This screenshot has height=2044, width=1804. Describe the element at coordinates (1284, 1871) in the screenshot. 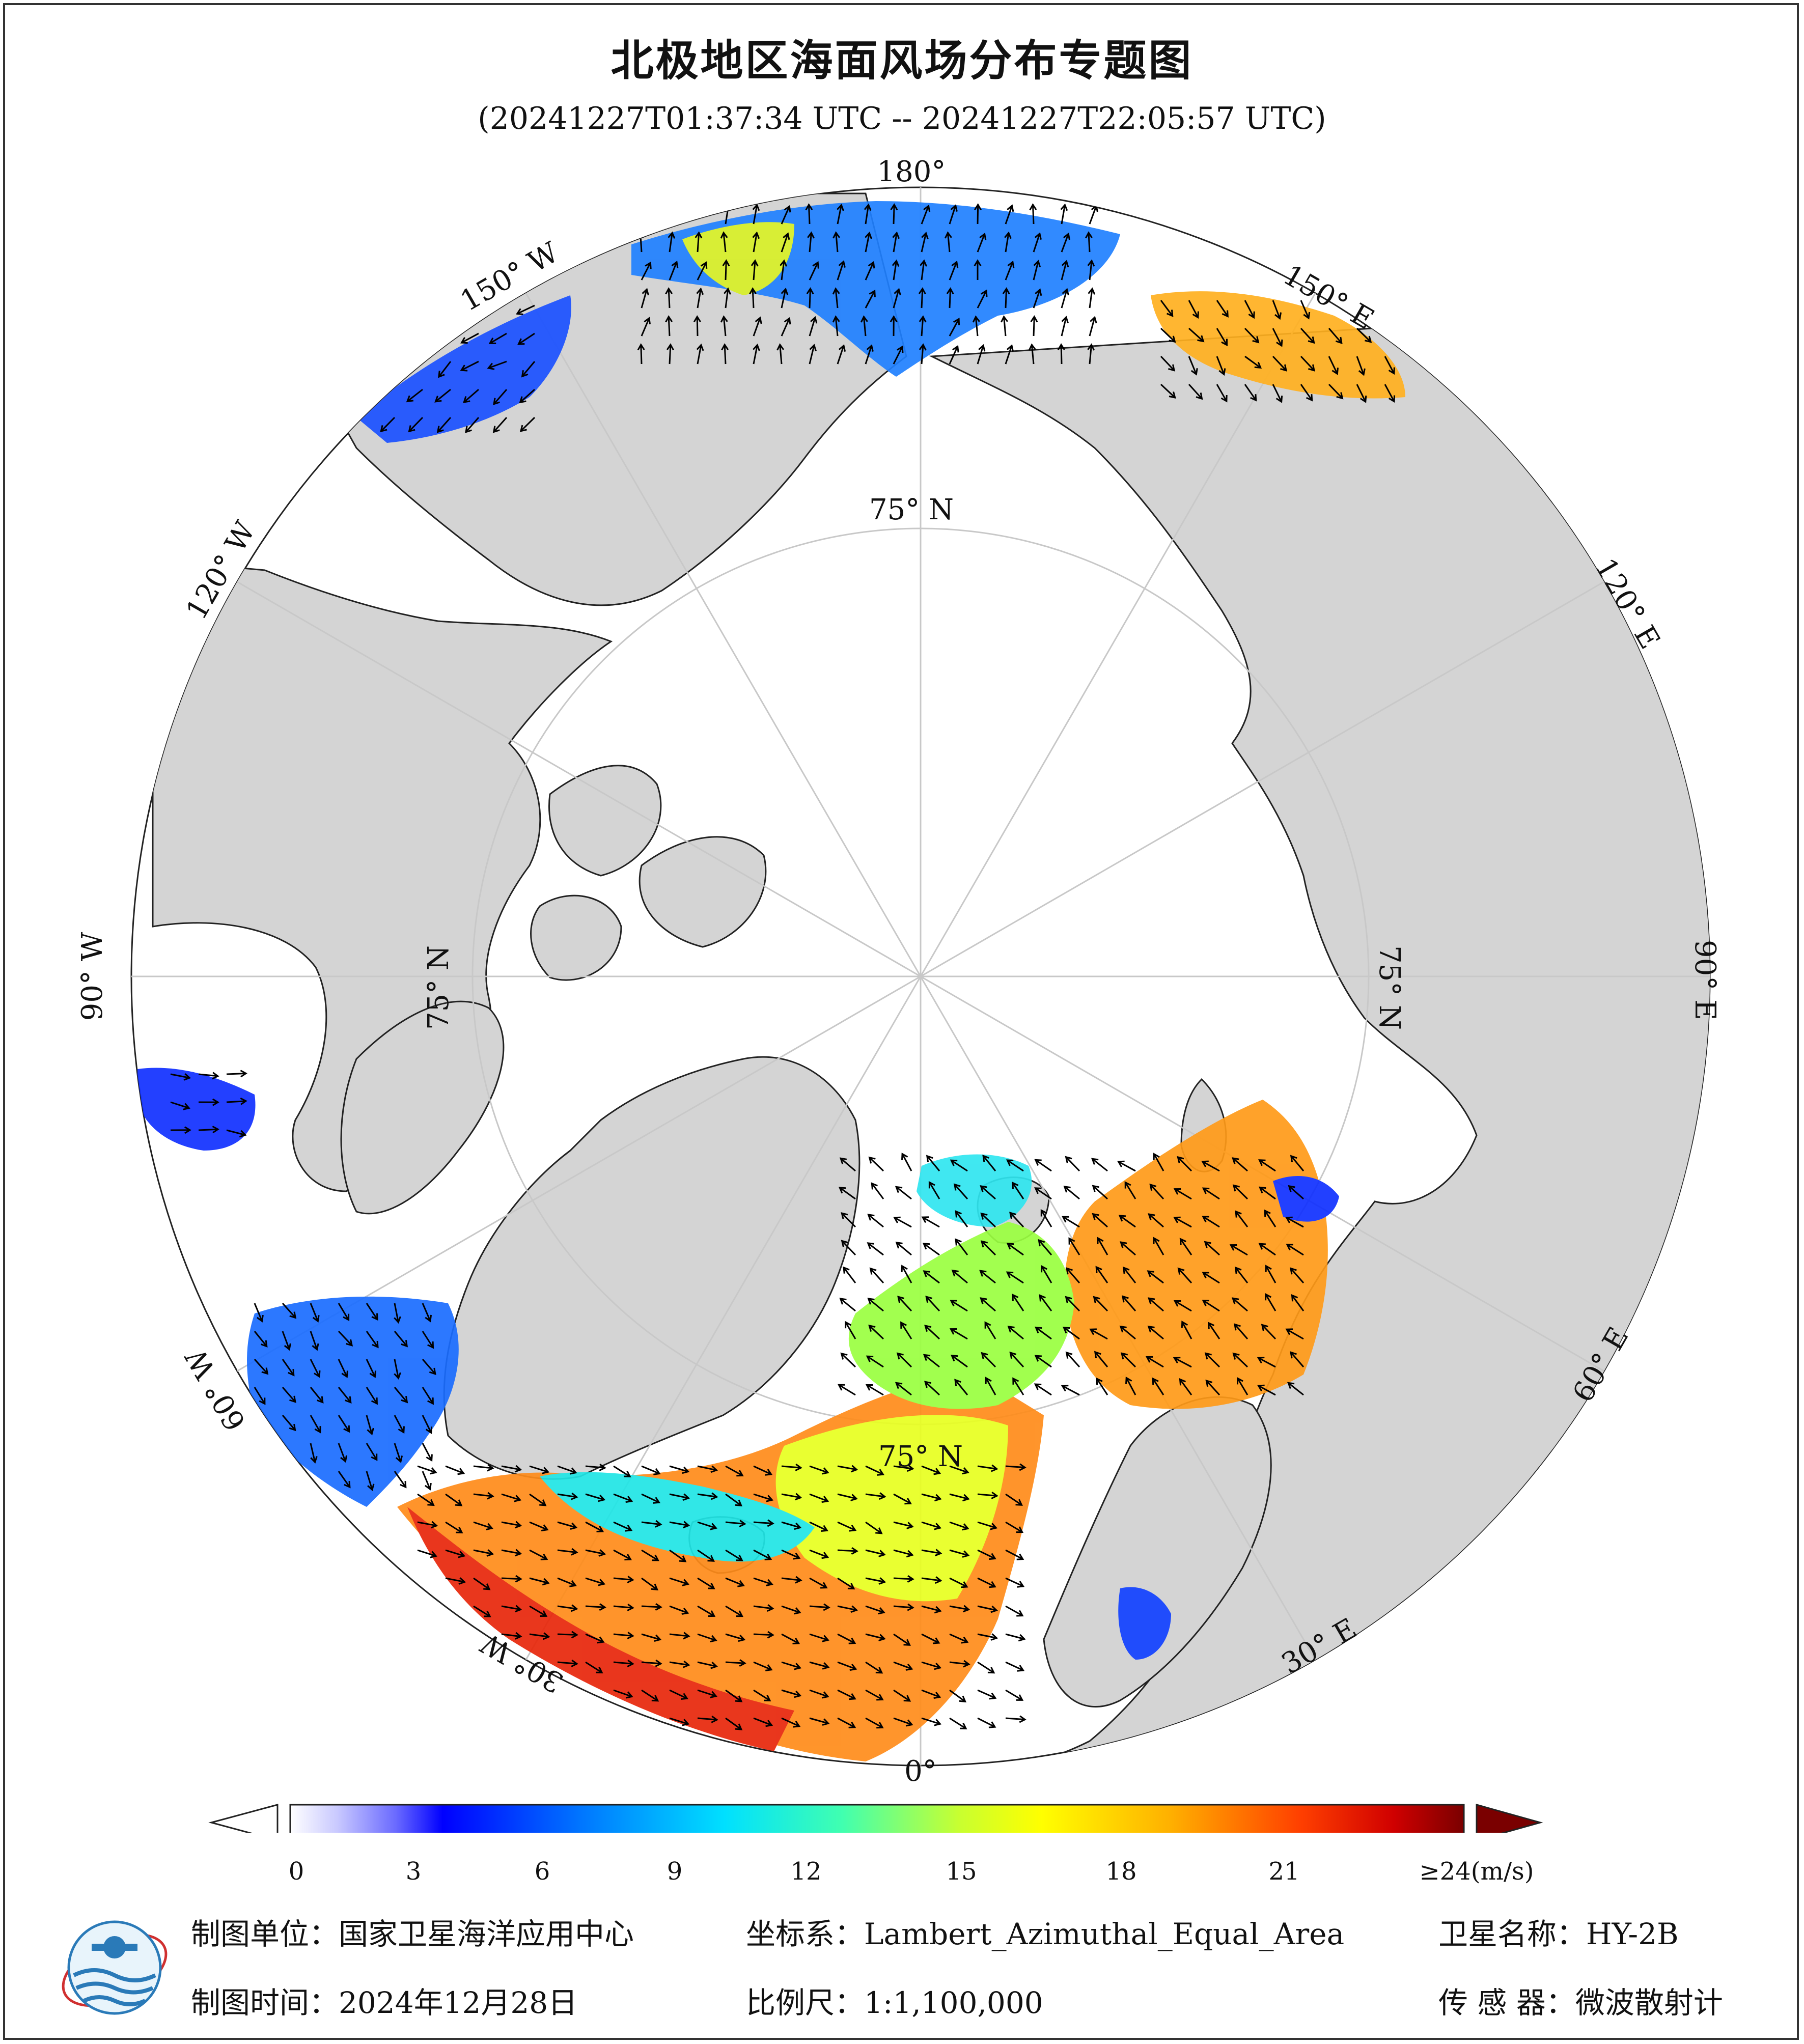

I see `colorbar-tick-21: 21` at that location.